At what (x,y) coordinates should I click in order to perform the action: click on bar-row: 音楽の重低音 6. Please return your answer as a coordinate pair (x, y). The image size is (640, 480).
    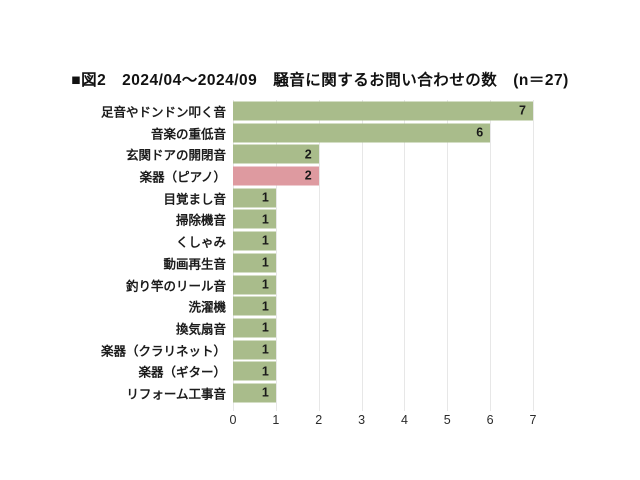
    Looking at the image, I should click on (342, 133).